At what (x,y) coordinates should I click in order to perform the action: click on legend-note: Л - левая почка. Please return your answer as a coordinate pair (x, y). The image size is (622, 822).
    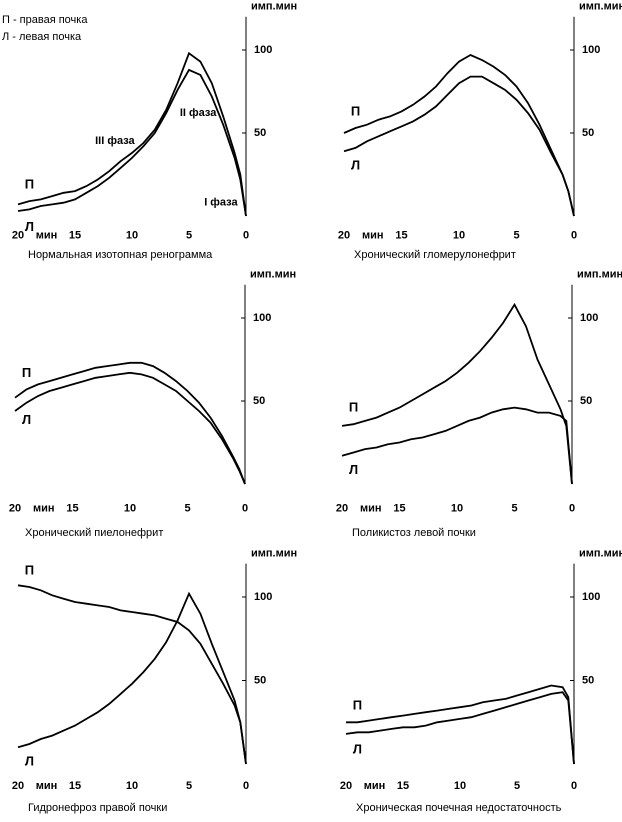
    Looking at the image, I should click on (42, 37).